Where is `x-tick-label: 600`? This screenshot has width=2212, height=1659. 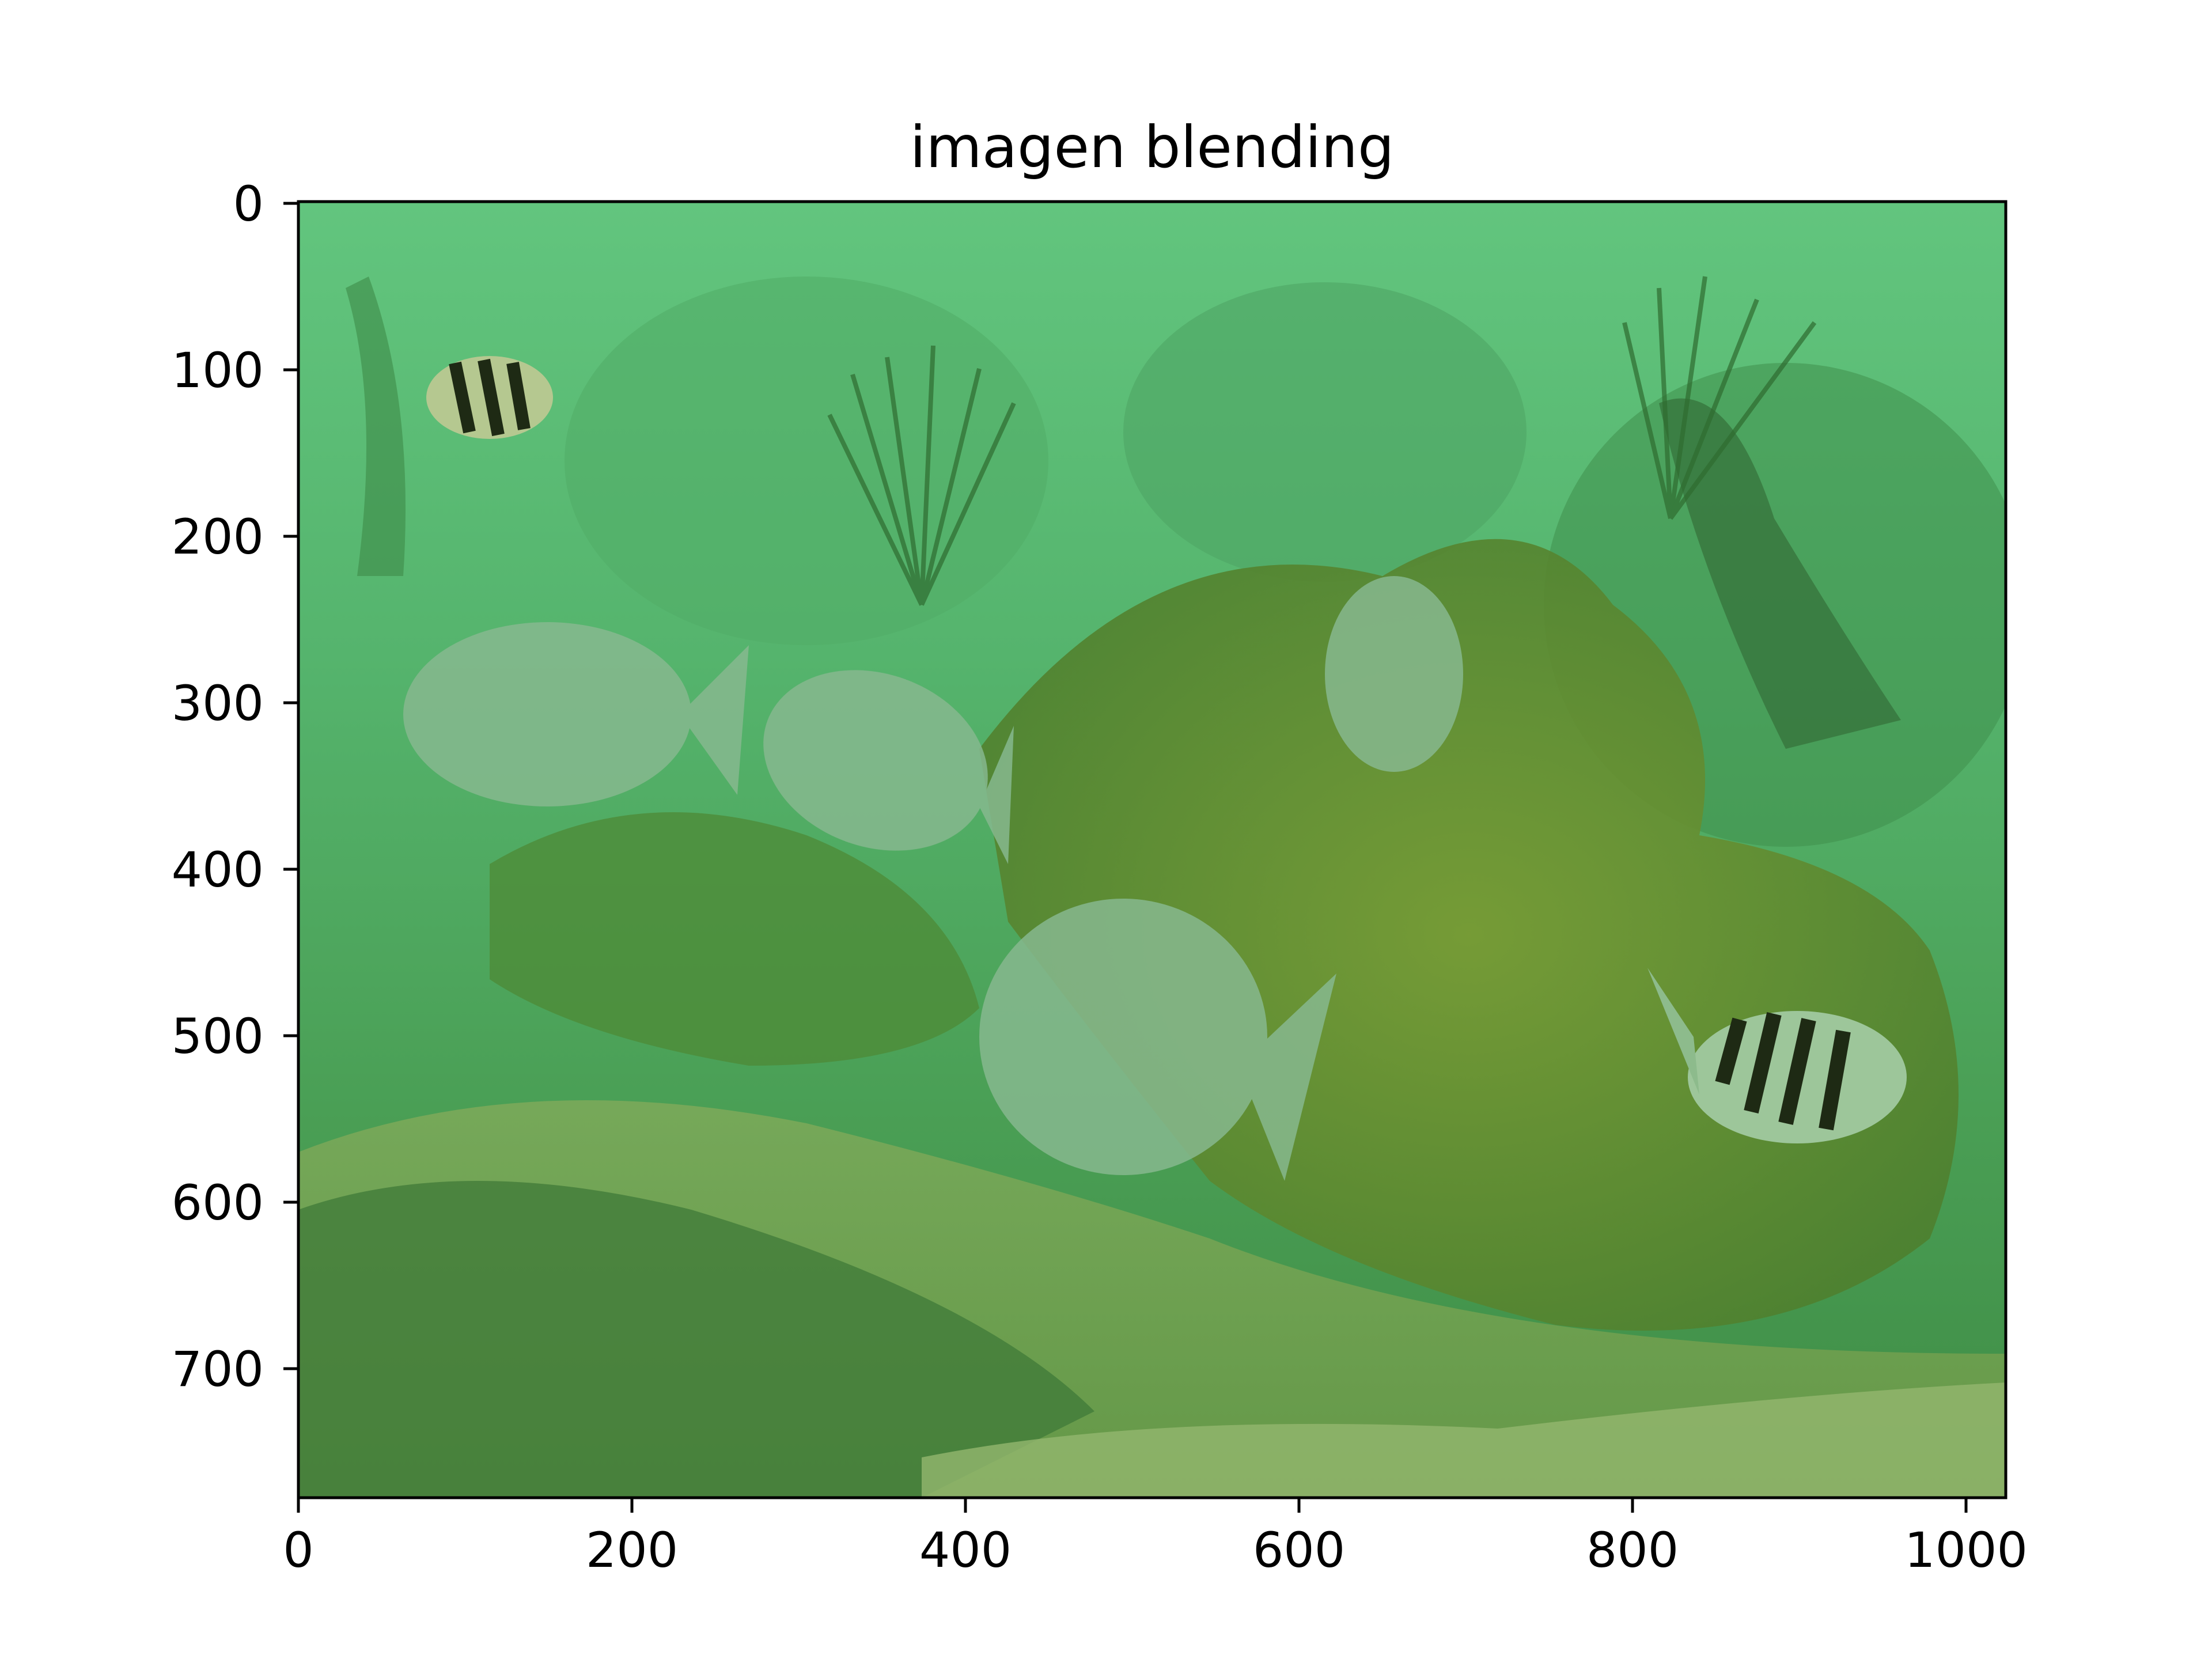
x-tick-label: 600 is located at coordinates (1299, 1550).